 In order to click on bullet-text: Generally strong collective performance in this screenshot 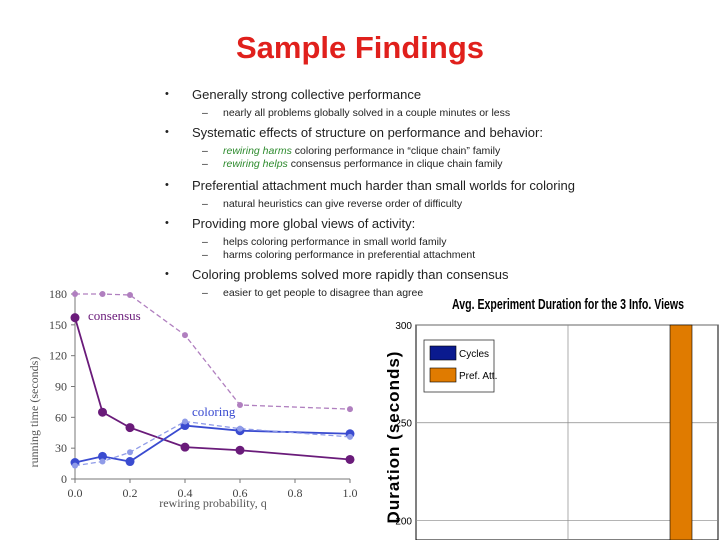, I will do `click(307, 94)`.